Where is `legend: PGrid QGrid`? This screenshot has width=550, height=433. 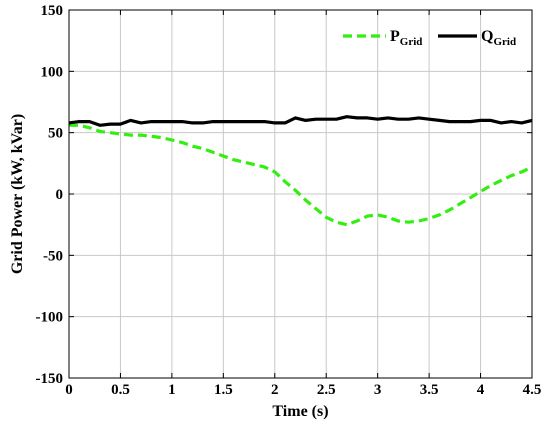
legend: PGrid QGrid is located at coordinates (429, 38).